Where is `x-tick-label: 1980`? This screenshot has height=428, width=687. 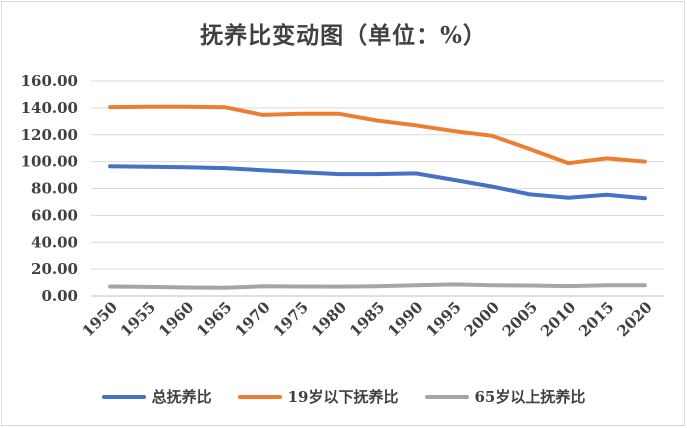 x-tick-label: 1980 is located at coordinates (329, 319).